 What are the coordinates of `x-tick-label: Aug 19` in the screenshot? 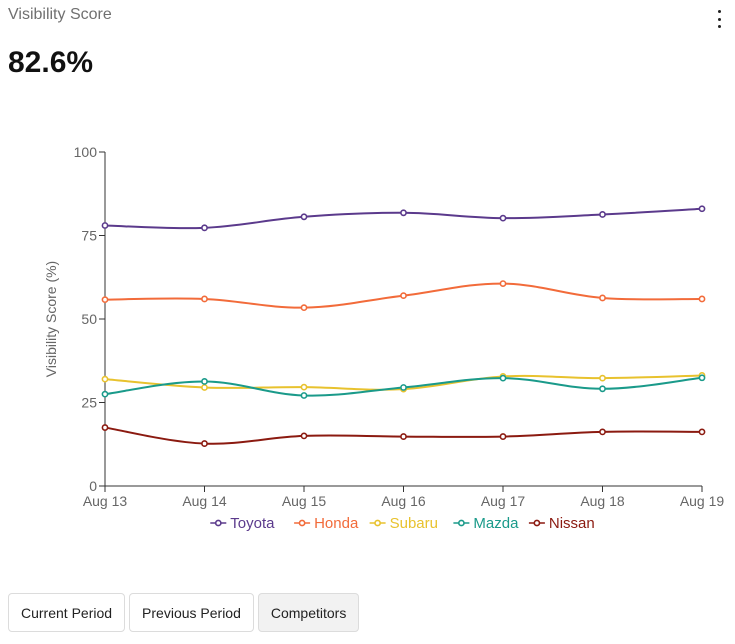 It's located at (702, 501).